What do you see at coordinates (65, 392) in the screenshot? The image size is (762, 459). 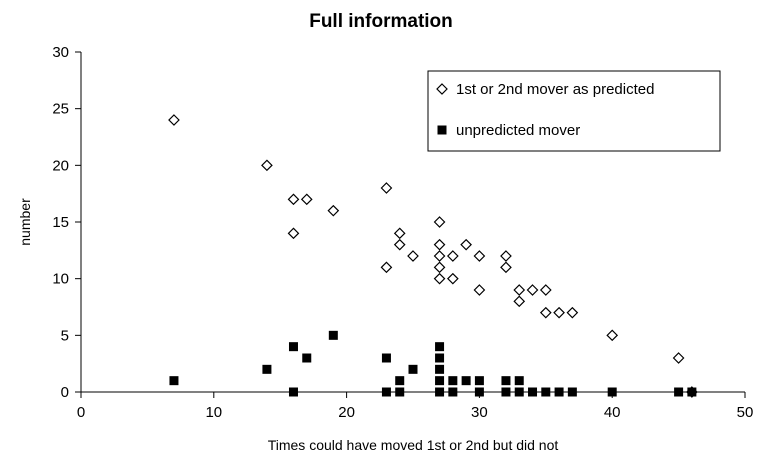 I see `y-tick-label: 0` at bounding box center [65, 392].